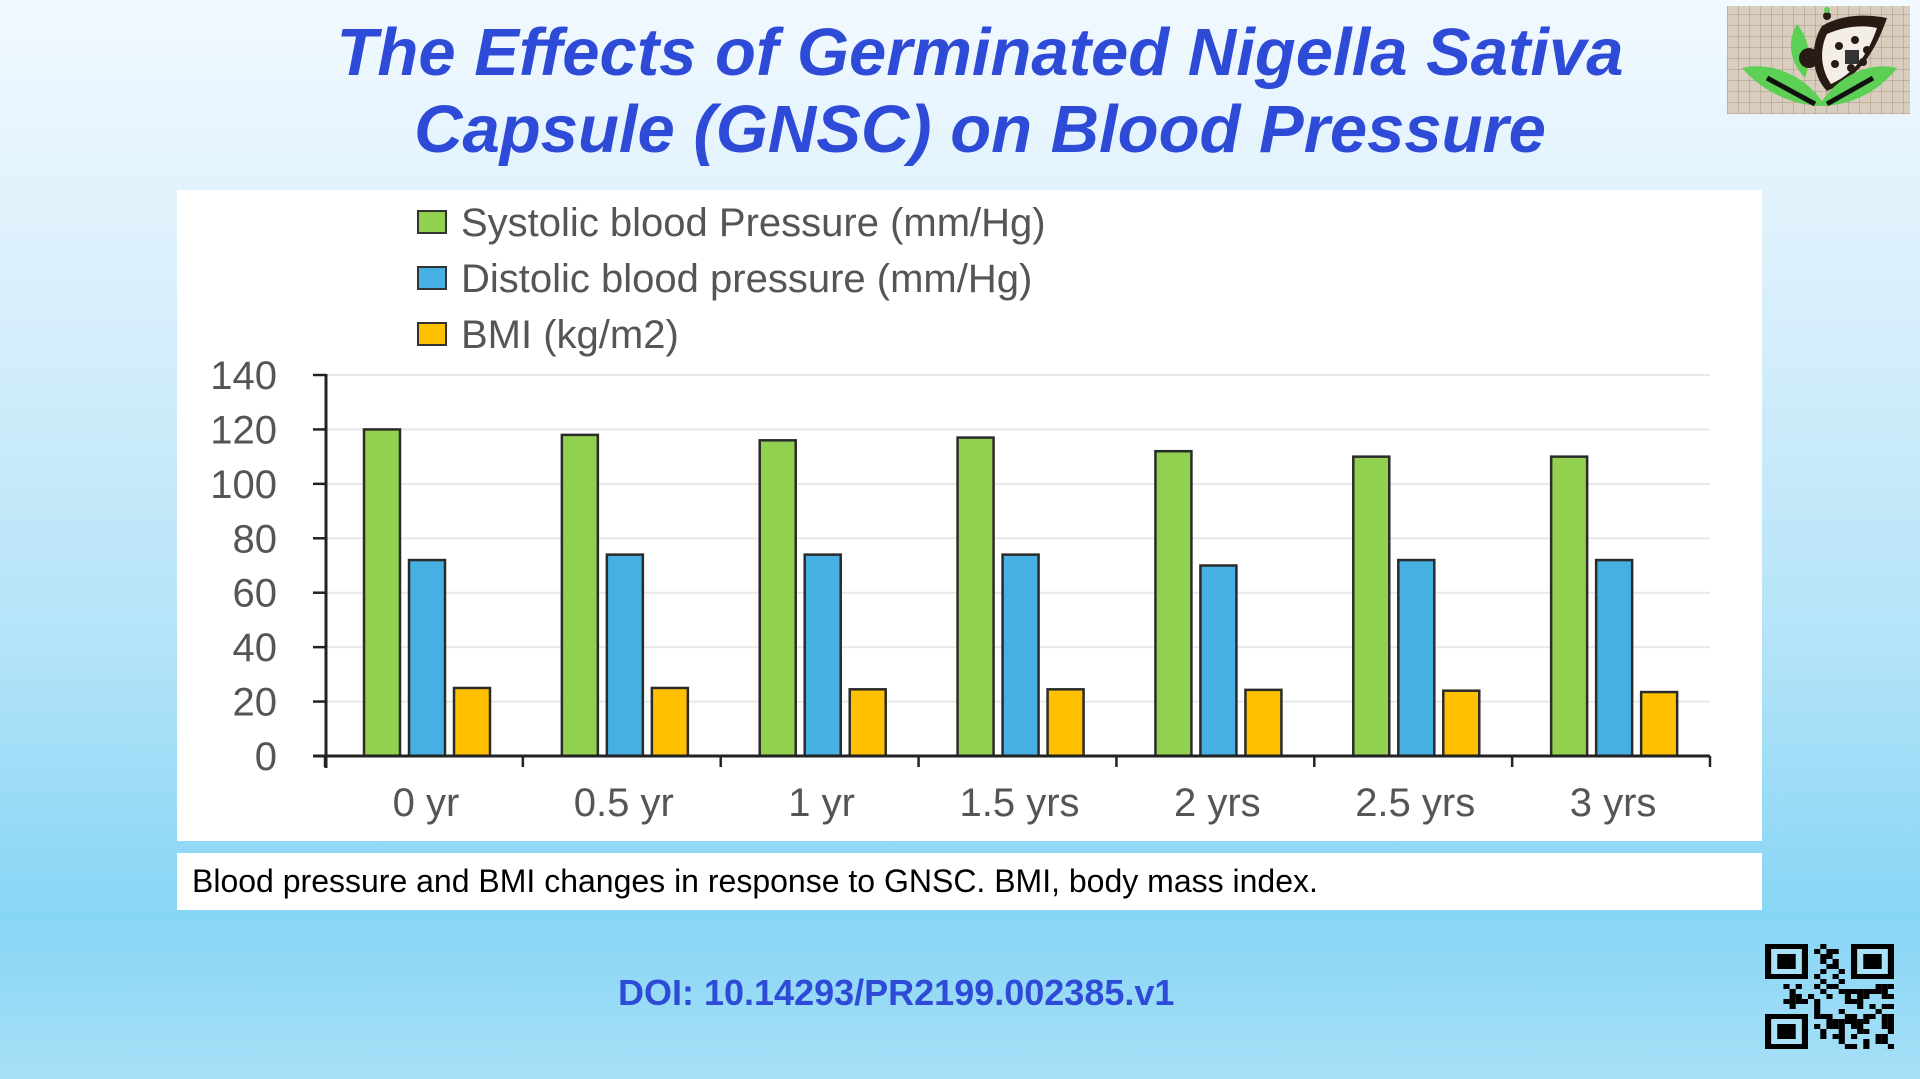 This screenshot has width=1920, height=1079. What do you see at coordinates (255, 703) in the screenshot?
I see `y-tick-label: 20` at bounding box center [255, 703].